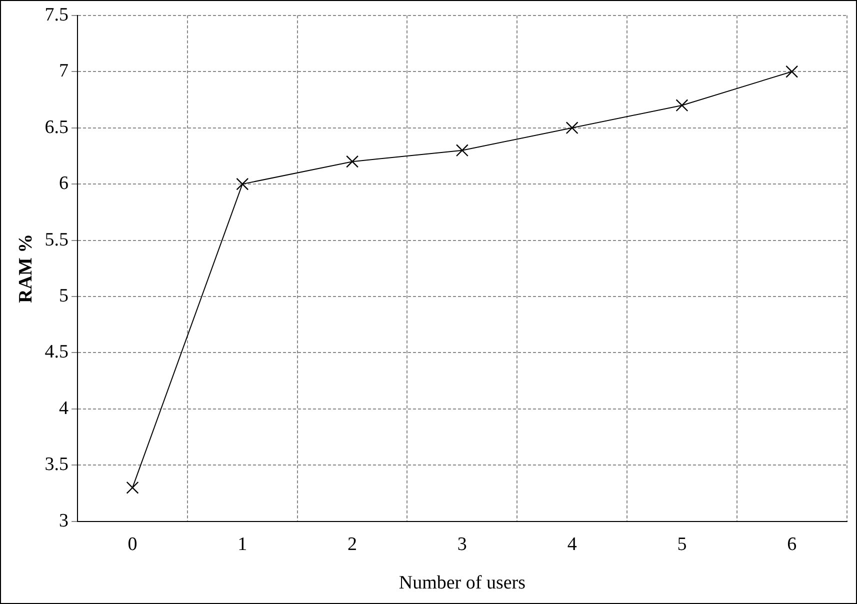  What do you see at coordinates (353, 544) in the screenshot?
I see `x-tick-label: 2` at bounding box center [353, 544].